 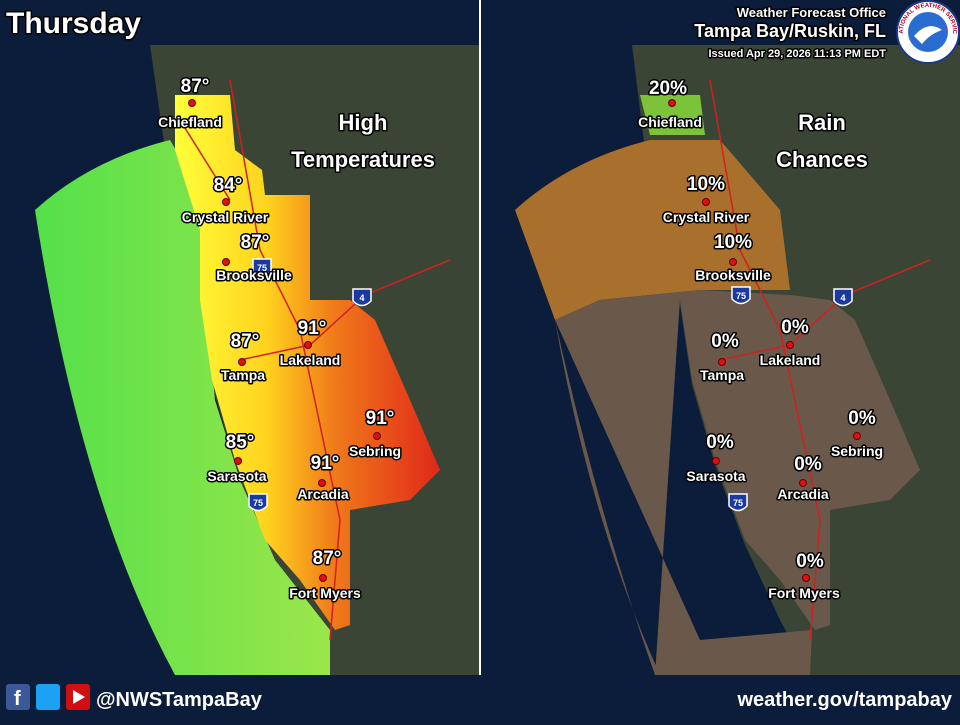 I want to click on city-value: 85°, so click(x=240, y=442).